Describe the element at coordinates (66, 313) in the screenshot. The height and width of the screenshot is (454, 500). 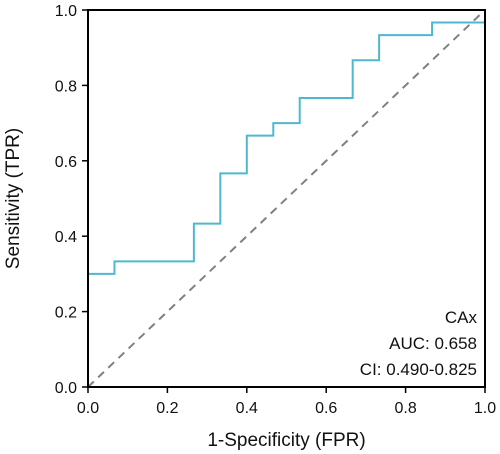
I see `y-tick-label: 0.2` at that location.